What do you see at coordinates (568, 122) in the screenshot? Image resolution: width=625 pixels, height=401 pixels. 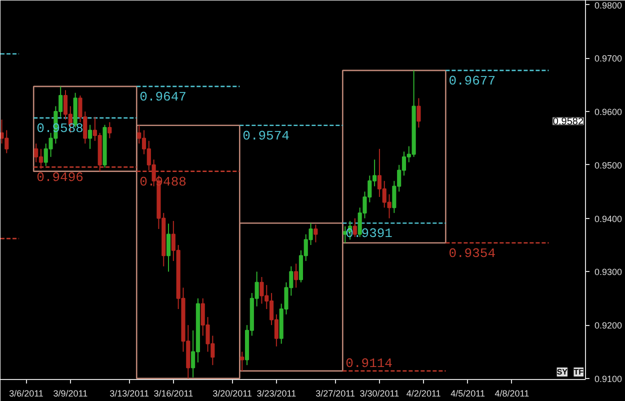 I see `annotation: 0.9582` at bounding box center [568, 122].